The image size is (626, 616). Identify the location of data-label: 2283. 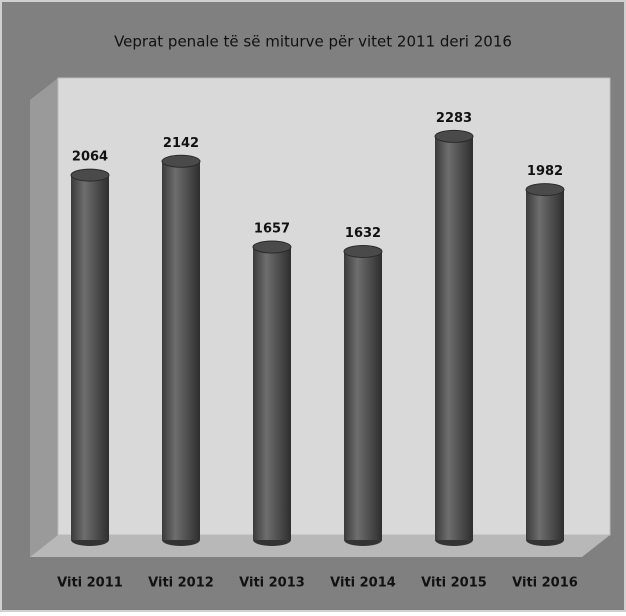
(454, 118).